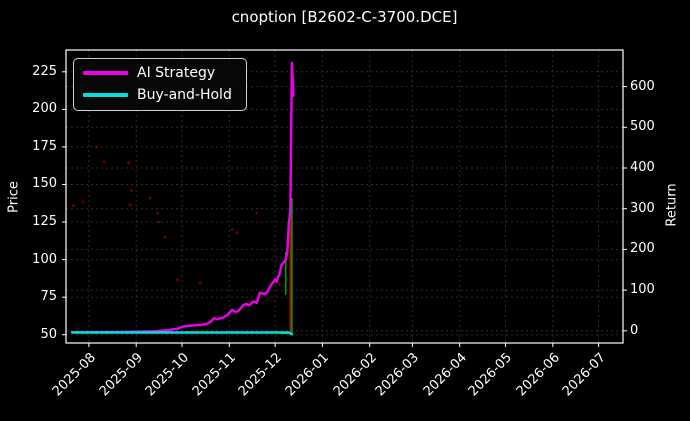 This screenshot has width=690, height=421. Describe the element at coordinates (48, 297) in the screenshot. I see `y-tick-label-left: 75` at that location.